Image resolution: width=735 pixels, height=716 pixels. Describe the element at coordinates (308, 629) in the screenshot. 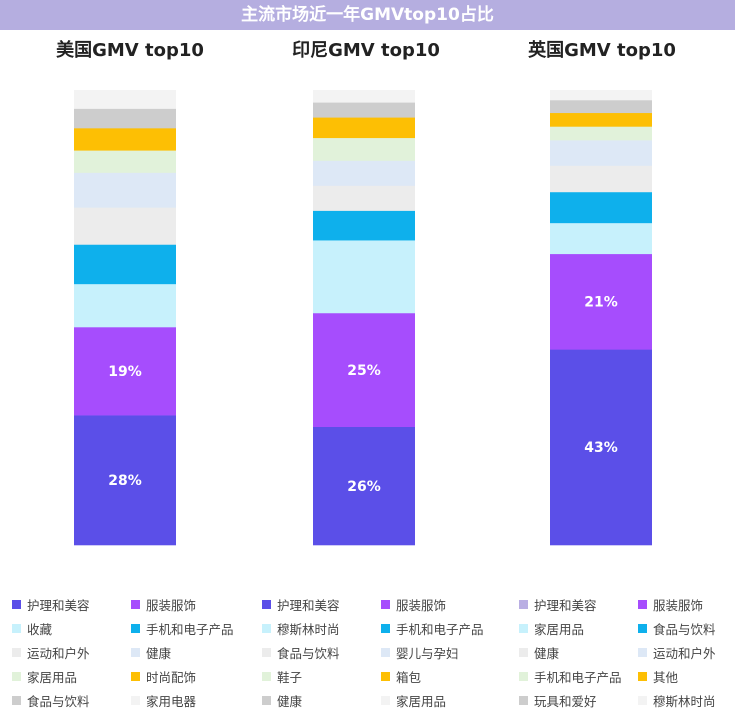

I see `legend-label: 穆斯林时尚` at that location.